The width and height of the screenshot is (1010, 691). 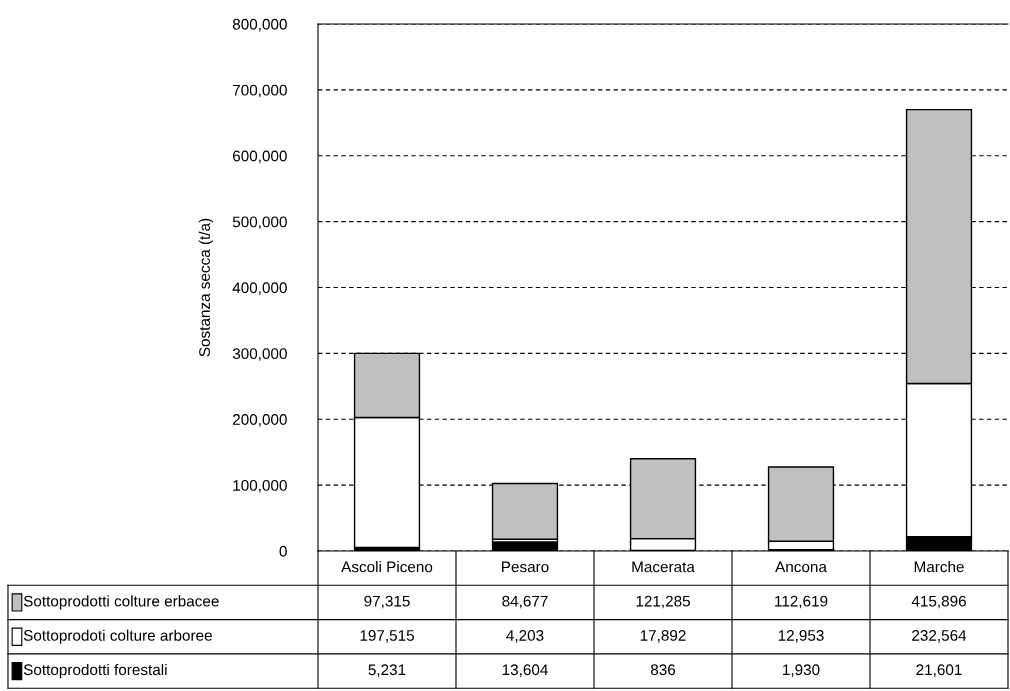 What do you see at coordinates (259, 223) in the screenshot?
I see `y-tick-label: 500,000` at bounding box center [259, 223].